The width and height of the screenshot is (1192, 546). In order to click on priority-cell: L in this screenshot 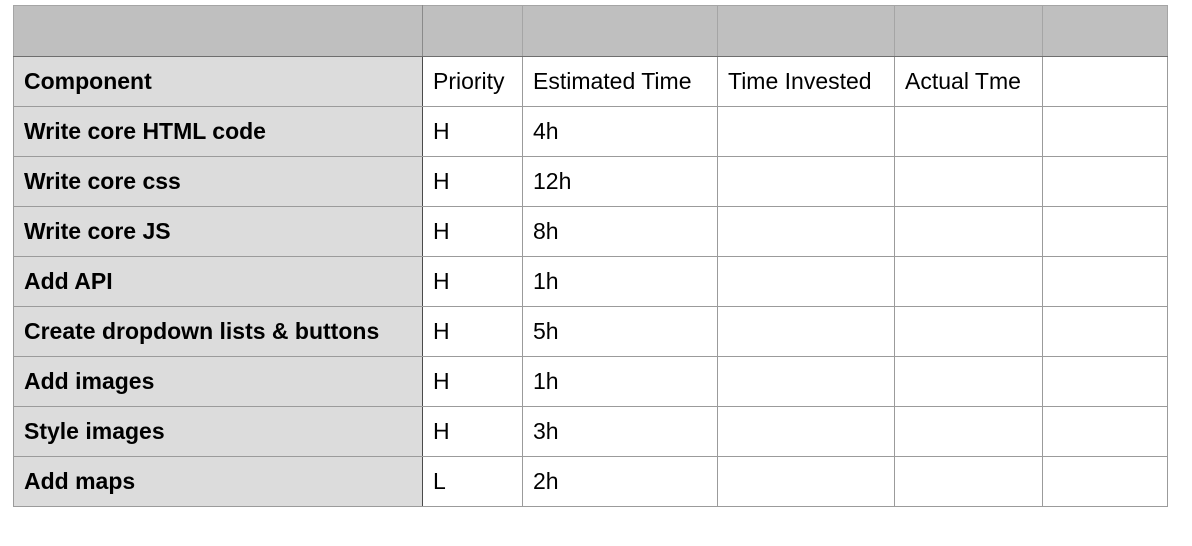, I will do `click(472, 481)`.